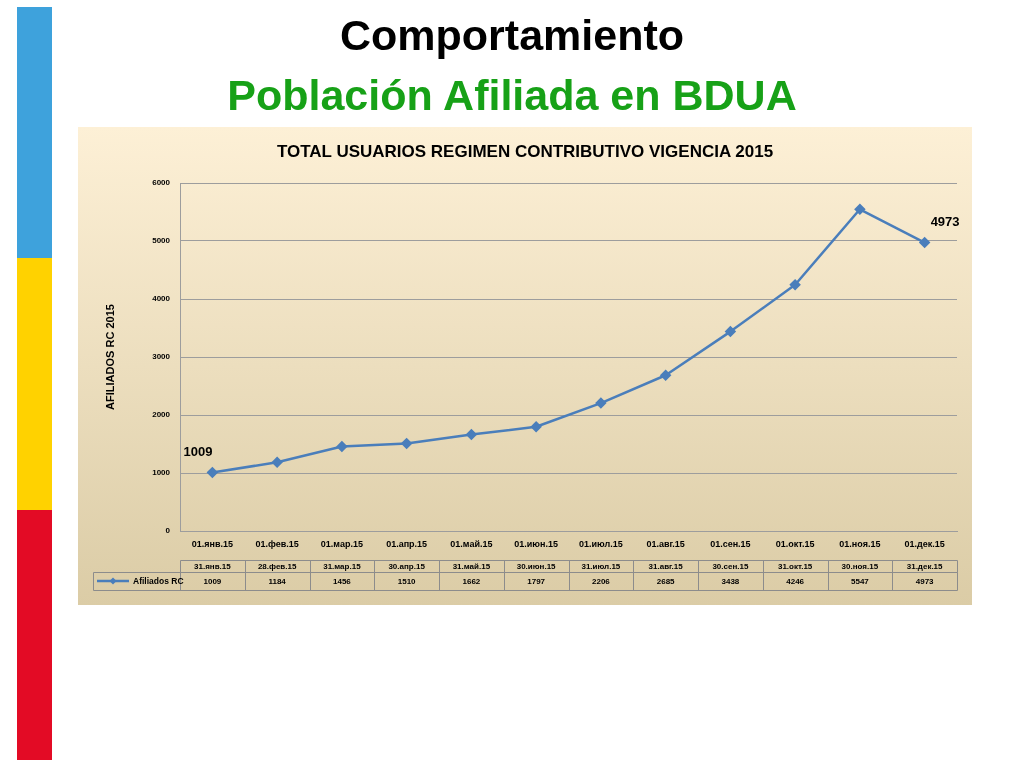 Image resolution: width=1024 pixels, height=768 pixels. What do you see at coordinates (341, 543) in the screenshot?
I see `x-tick-label: 01.мар.15` at bounding box center [341, 543].